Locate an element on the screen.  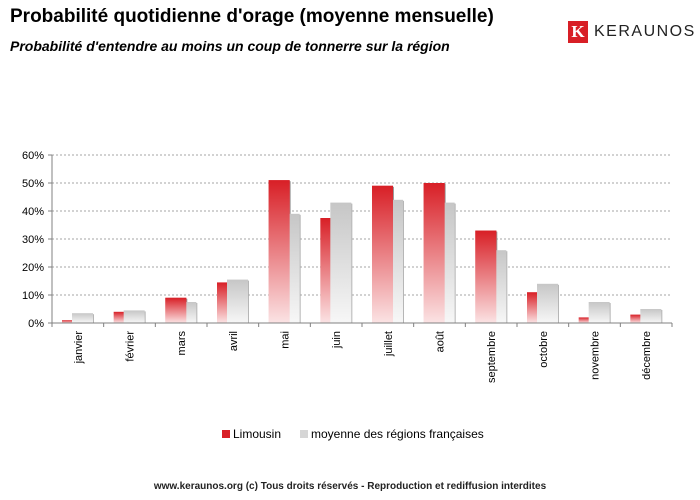
x-tick-label: juillet is located at coordinates (389, 344).